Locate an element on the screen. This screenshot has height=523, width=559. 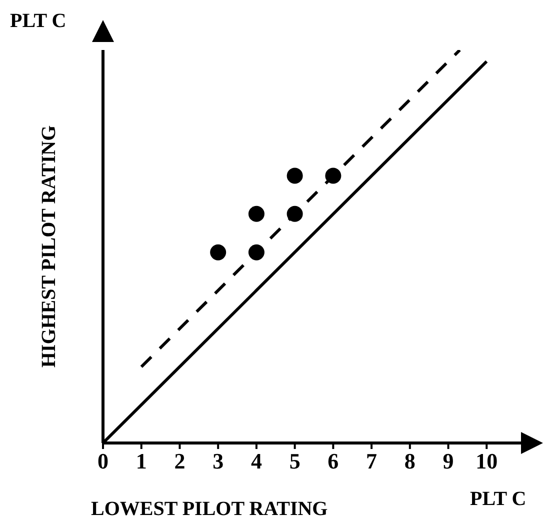
x-tick-label: 1 is located at coordinates (141, 461).